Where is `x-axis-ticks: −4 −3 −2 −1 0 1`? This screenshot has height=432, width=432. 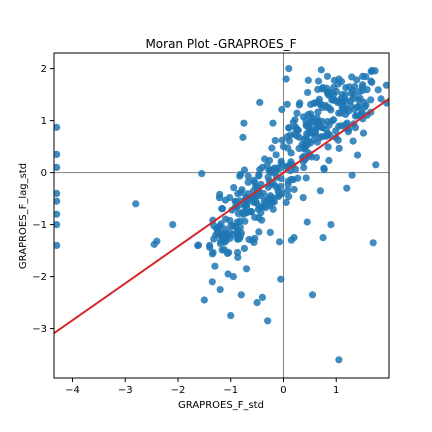
x-axis-ticks: −4 −3 −2 −1 0 1 is located at coordinates (202, 387).